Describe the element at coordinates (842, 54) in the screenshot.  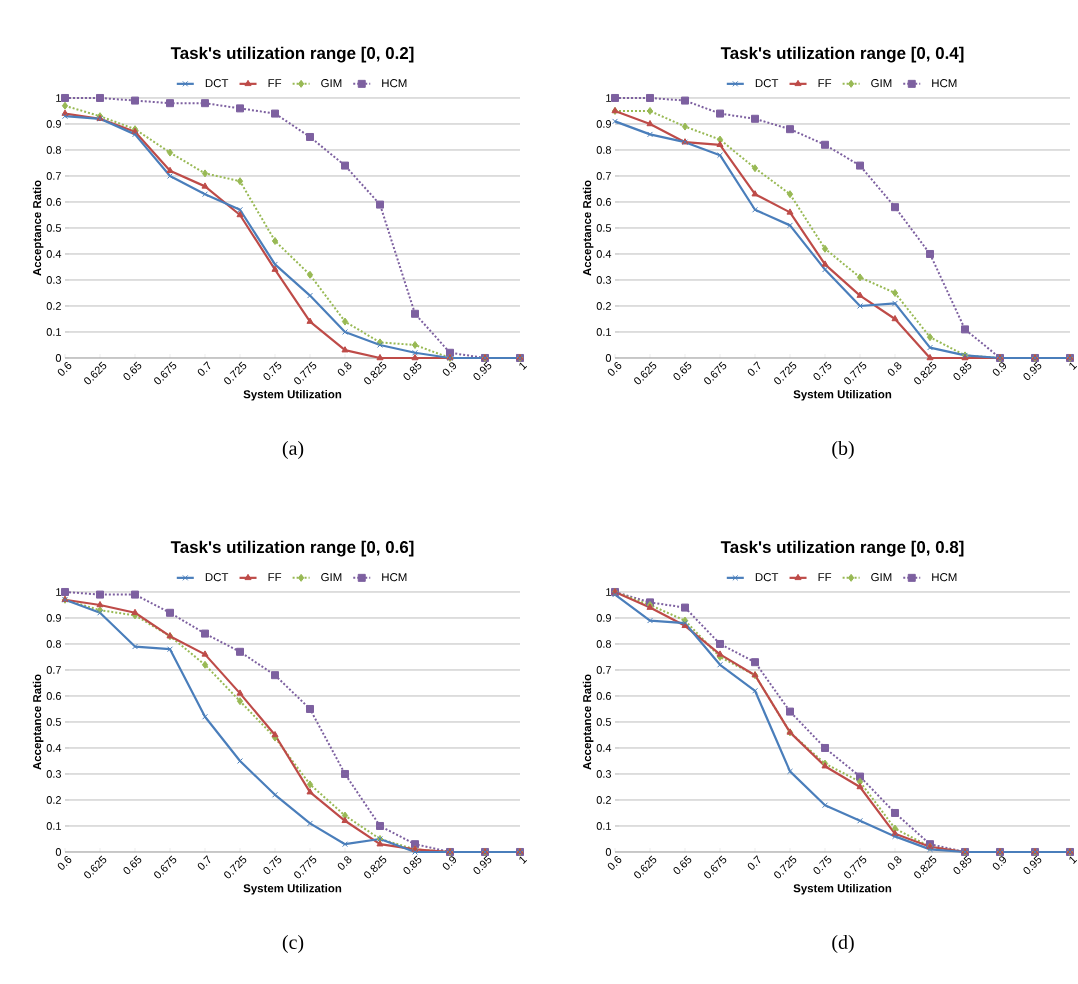
I see `chart-title: Task's utilization range [0, 0.4]` at that location.